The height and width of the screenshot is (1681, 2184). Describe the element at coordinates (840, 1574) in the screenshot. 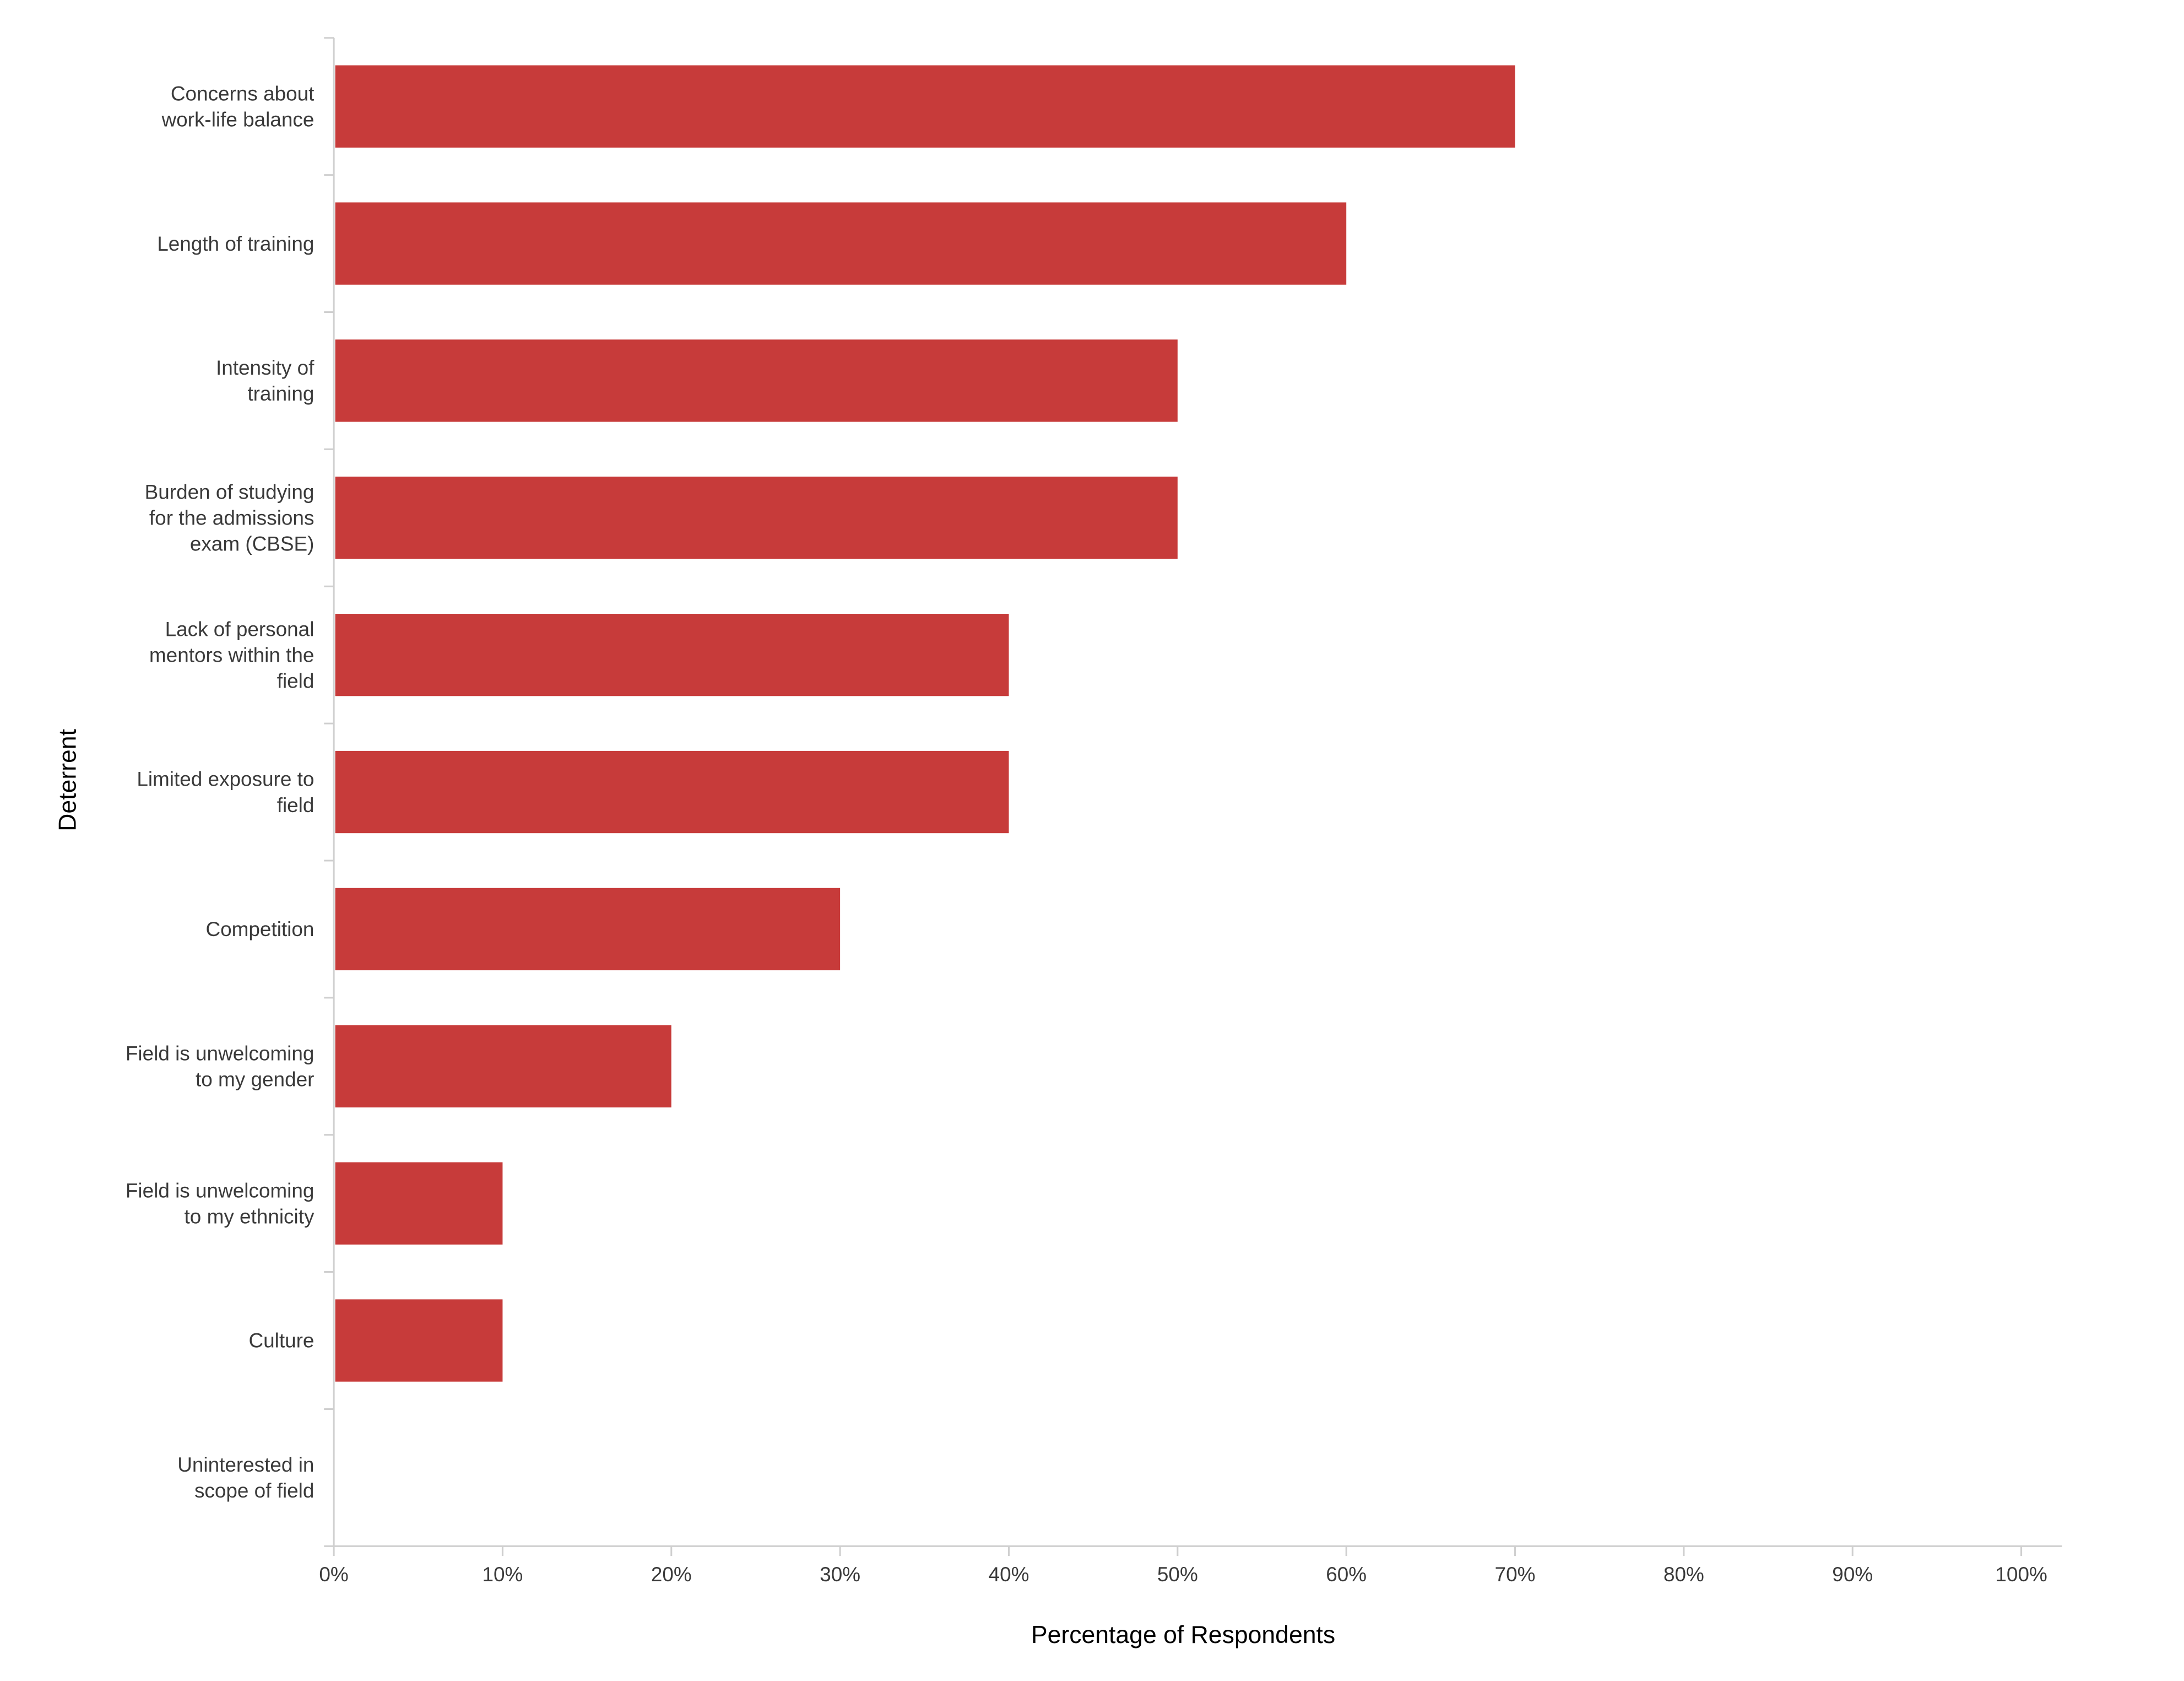

I see `x-tick-label: 30%` at that location.